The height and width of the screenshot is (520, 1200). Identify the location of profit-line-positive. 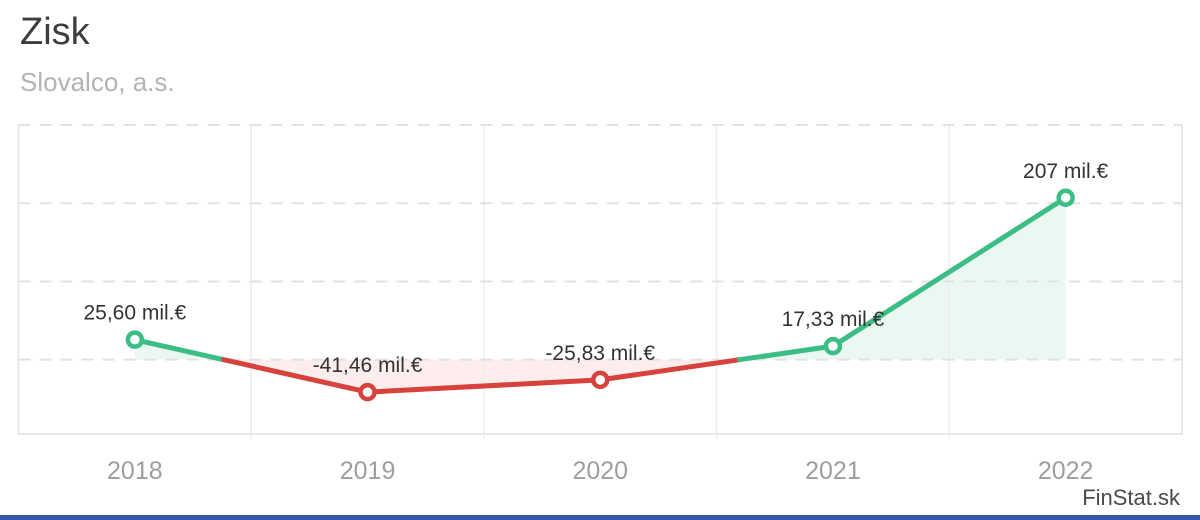
(179, 350).